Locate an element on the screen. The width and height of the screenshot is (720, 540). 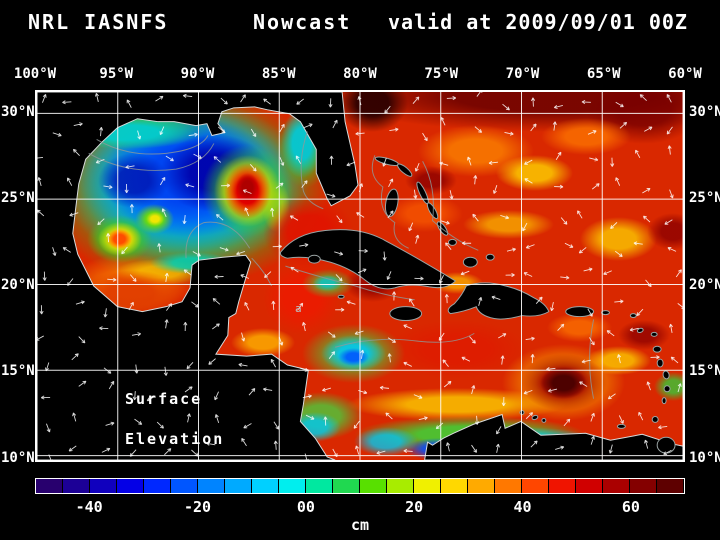
colorbar-tick-label: -40 is located at coordinates (89, 507).